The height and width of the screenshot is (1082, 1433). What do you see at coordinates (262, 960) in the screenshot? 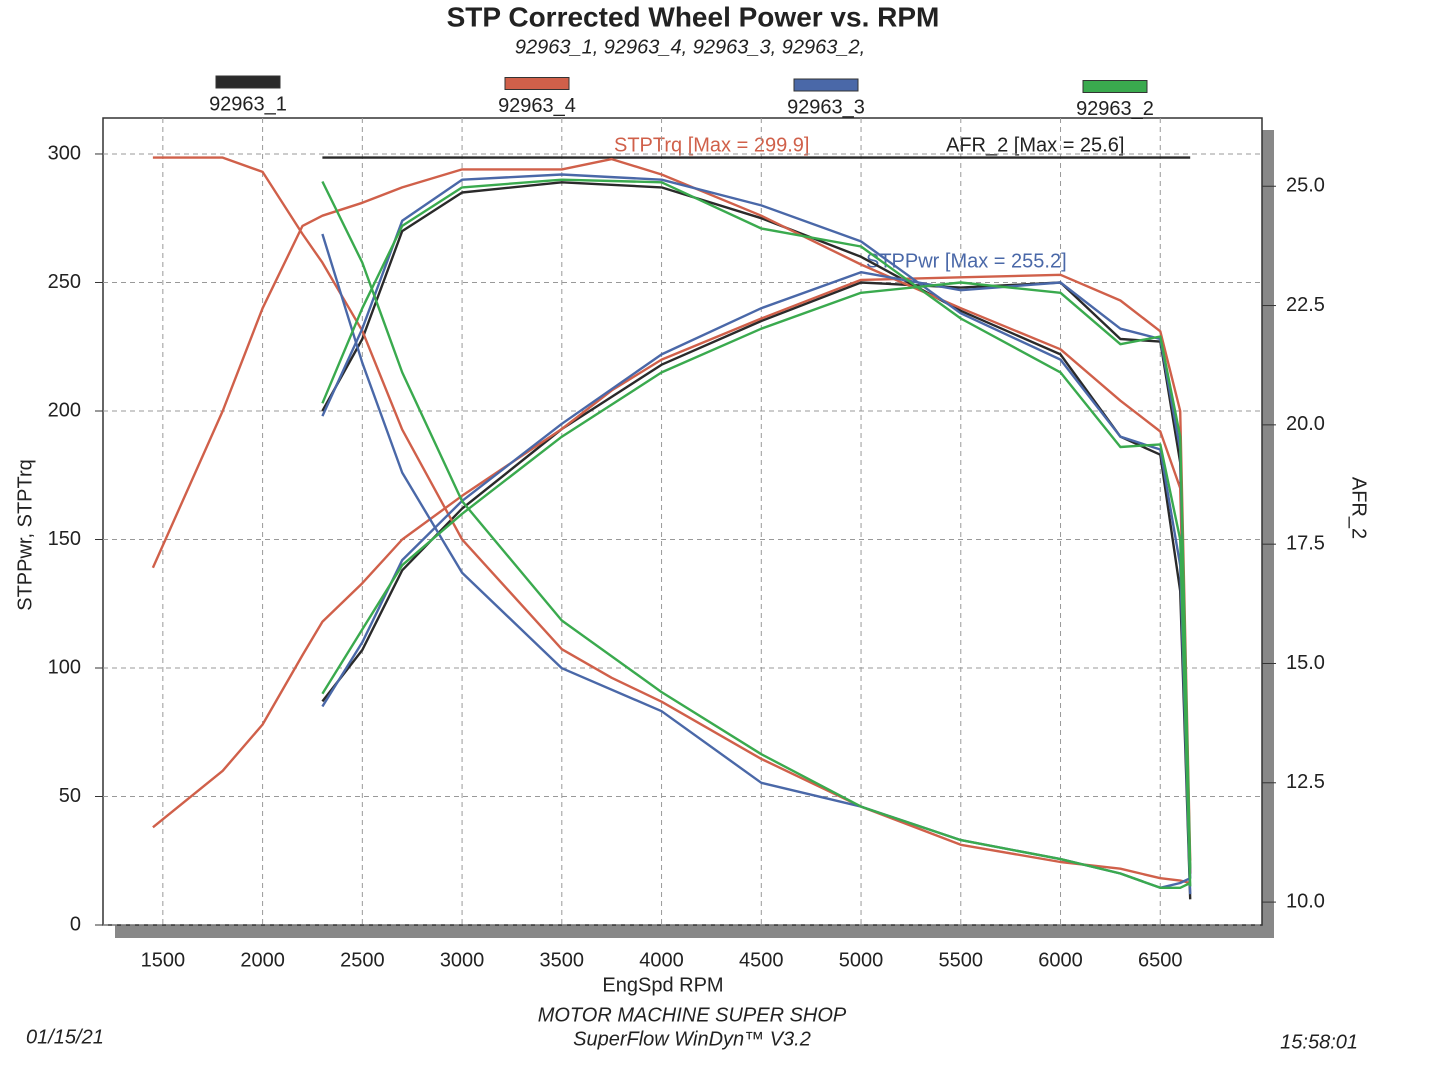
I see `x-tick-label: 2000` at bounding box center [262, 960].